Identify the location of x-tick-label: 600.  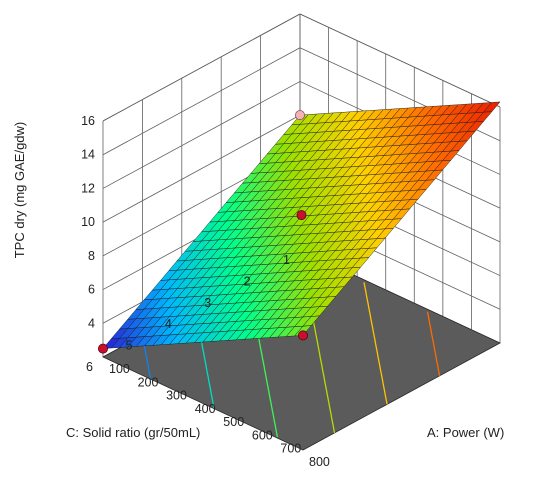
(262, 435).